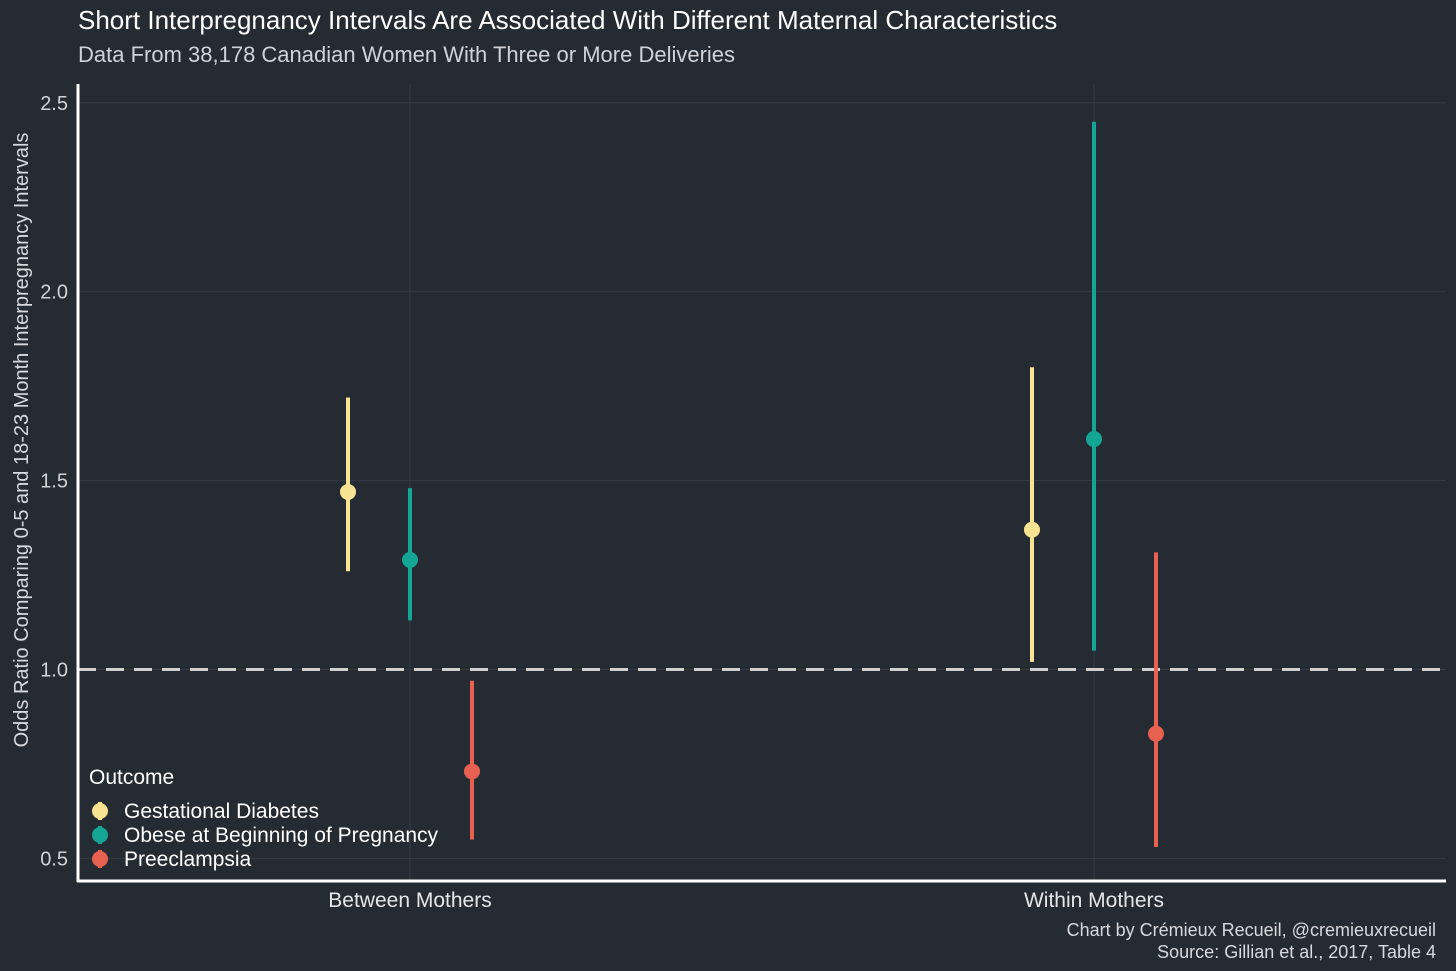 This screenshot has width=1456, height=971. I want to click on legend-item: Gestational Diabetes, so click(205, 811).